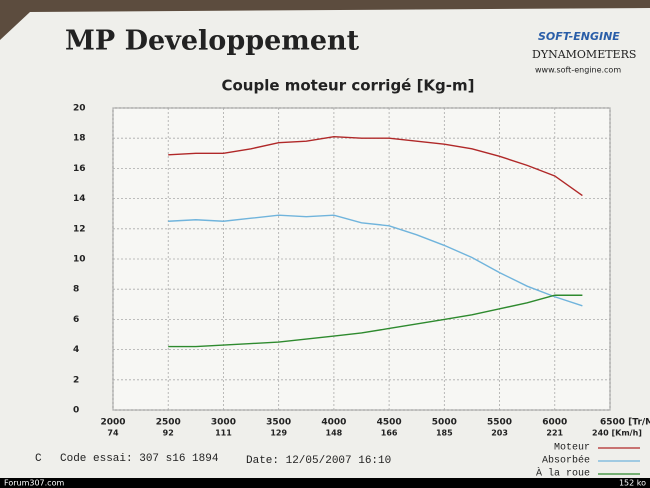  I want to click on y-tick-label: 8, so click(76, 290).